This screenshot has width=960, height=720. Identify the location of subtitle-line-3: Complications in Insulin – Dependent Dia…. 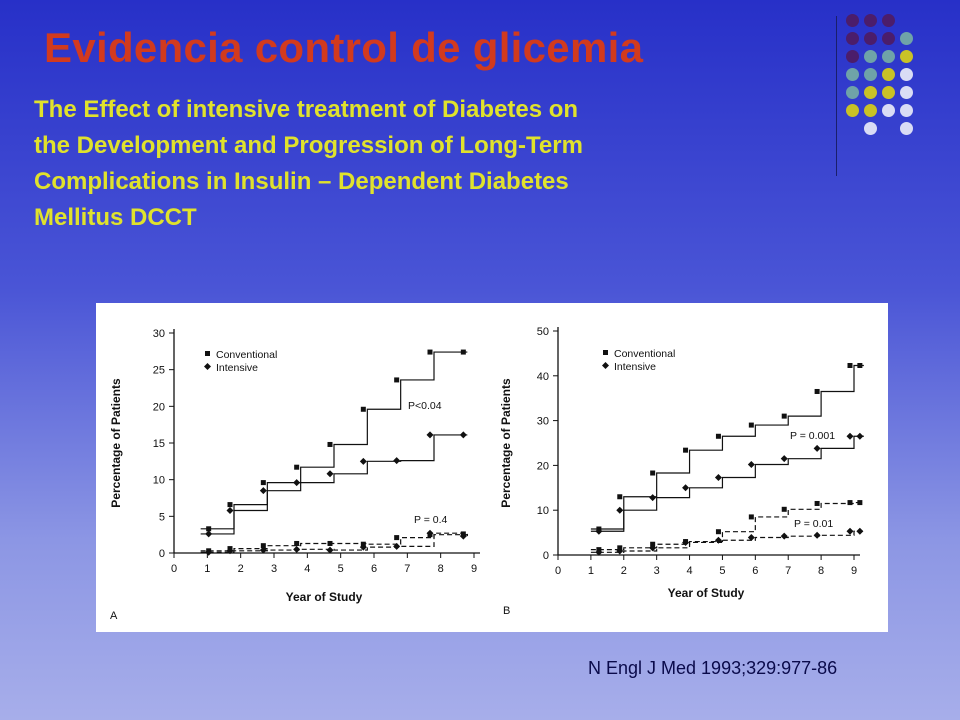
(301, 181).